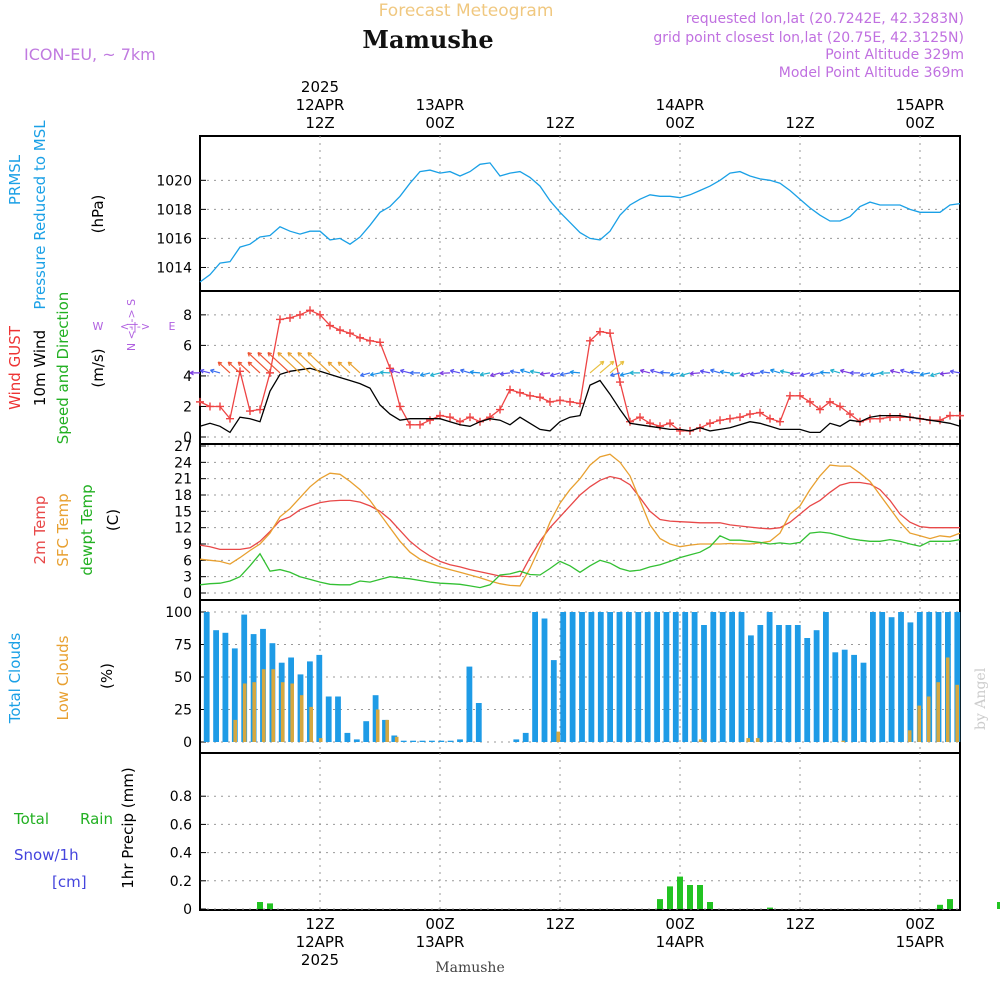  I want to click on ytick-label: 12, so click(183, 529).